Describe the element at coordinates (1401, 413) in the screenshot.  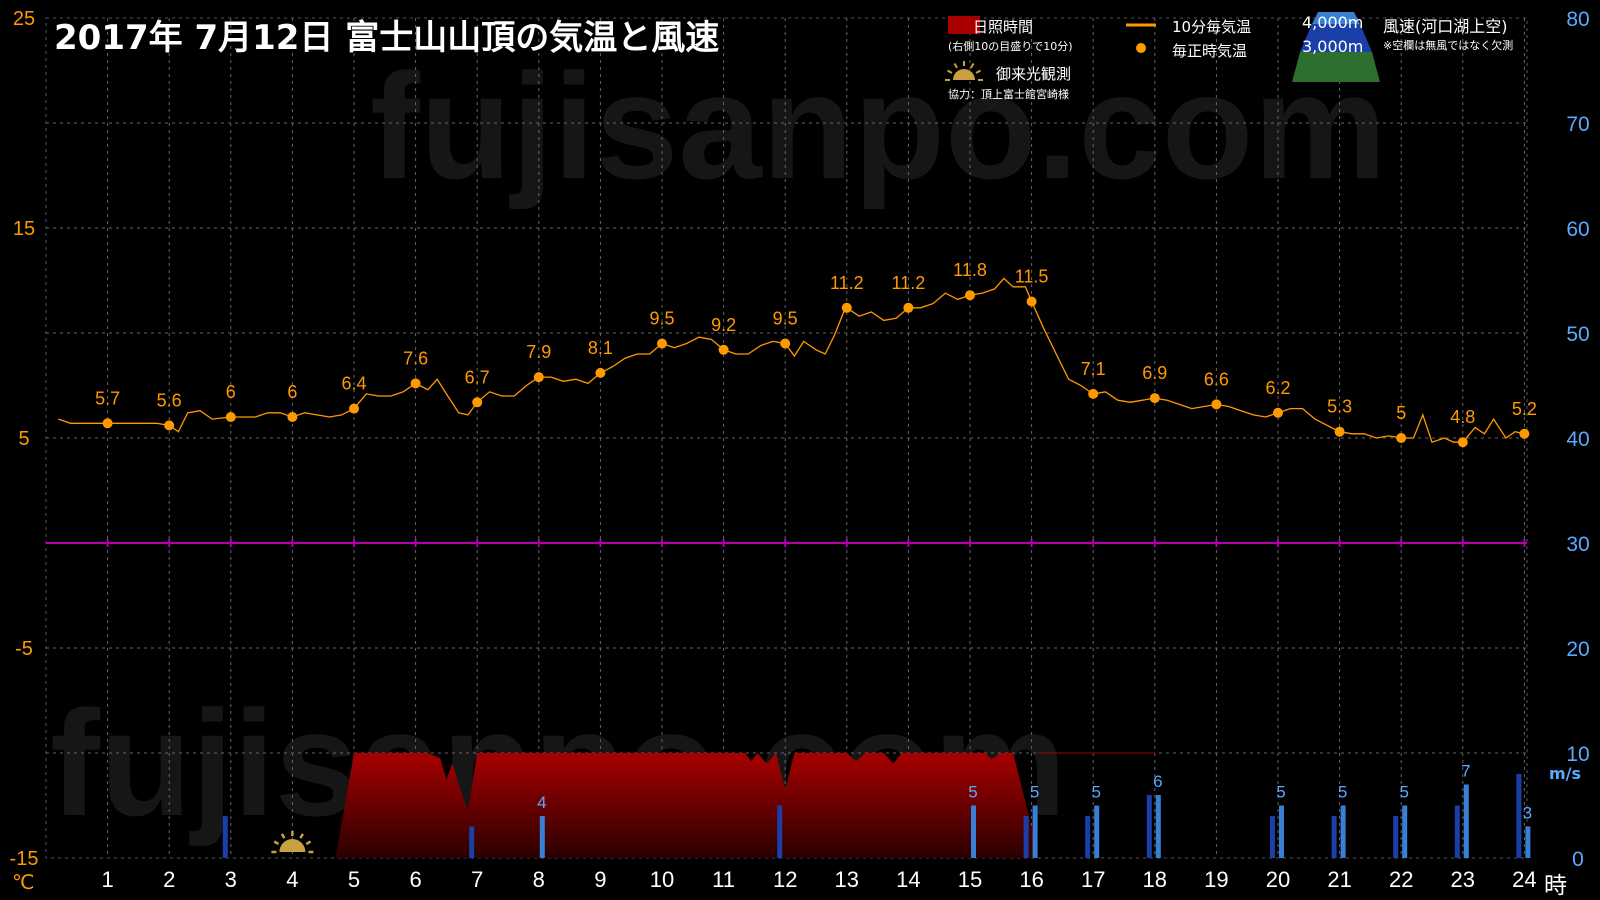
I see `hourly-temperature-label: 5` at that location.